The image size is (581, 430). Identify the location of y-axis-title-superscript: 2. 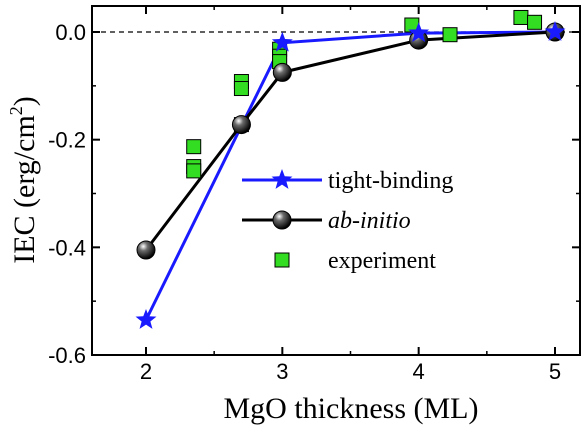
(16, 110).